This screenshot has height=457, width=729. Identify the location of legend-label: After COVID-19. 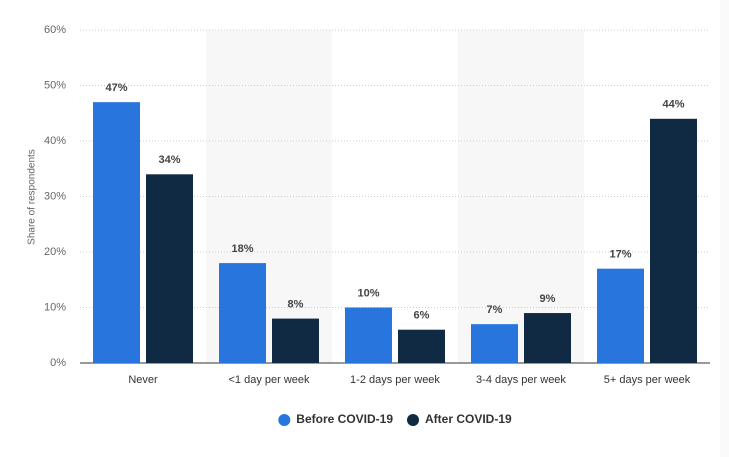
(468, 419).